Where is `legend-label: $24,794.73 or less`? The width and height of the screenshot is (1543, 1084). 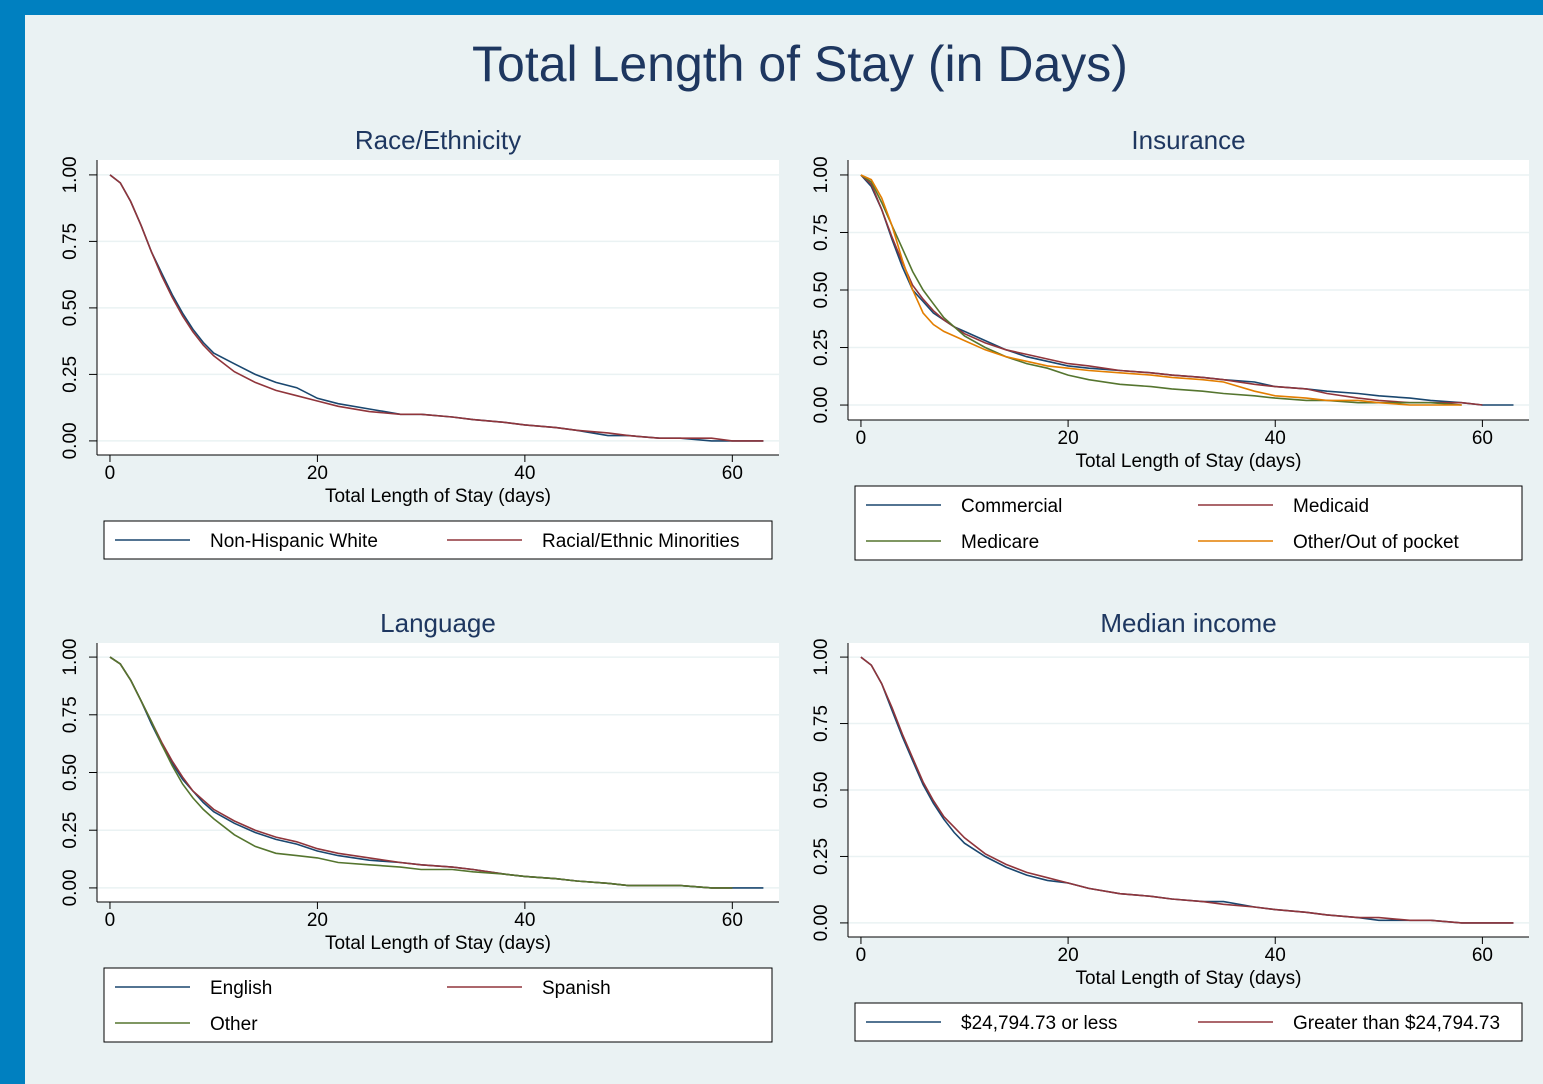 legend-label: $24,794.73 or less is located at coordinates (1039, 1023).